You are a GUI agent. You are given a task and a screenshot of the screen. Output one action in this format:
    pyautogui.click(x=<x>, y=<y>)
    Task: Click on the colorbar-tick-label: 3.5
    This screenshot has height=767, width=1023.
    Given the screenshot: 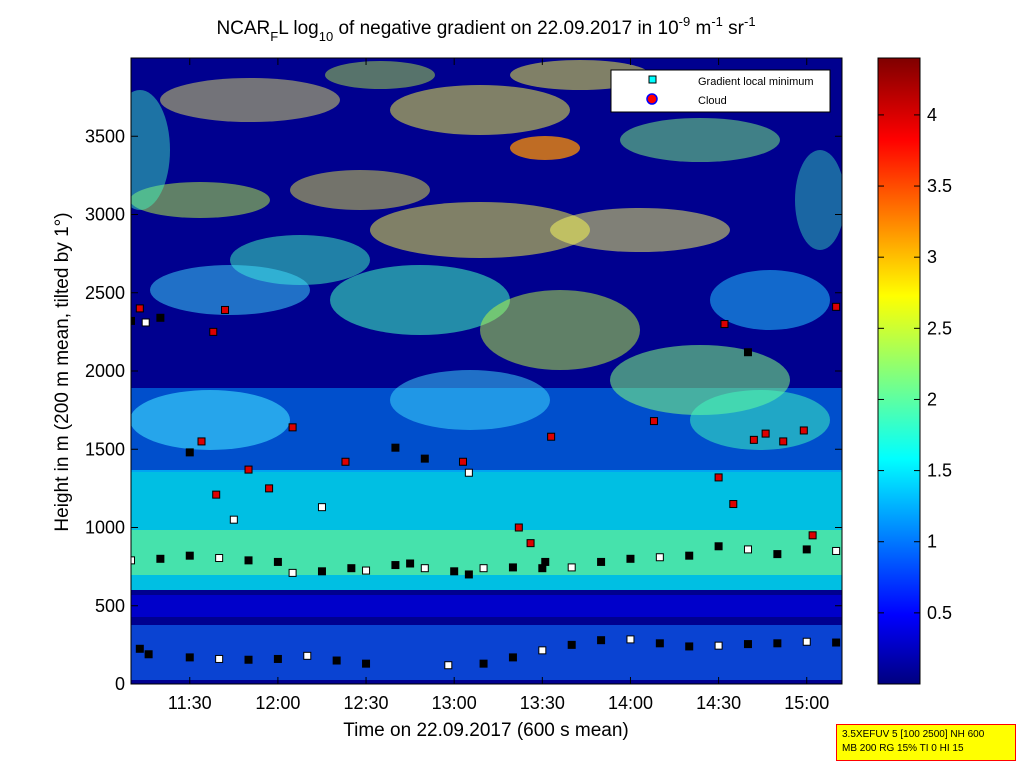 What is the action you would take?
    pyautogui.click(x=939, y=186)
    